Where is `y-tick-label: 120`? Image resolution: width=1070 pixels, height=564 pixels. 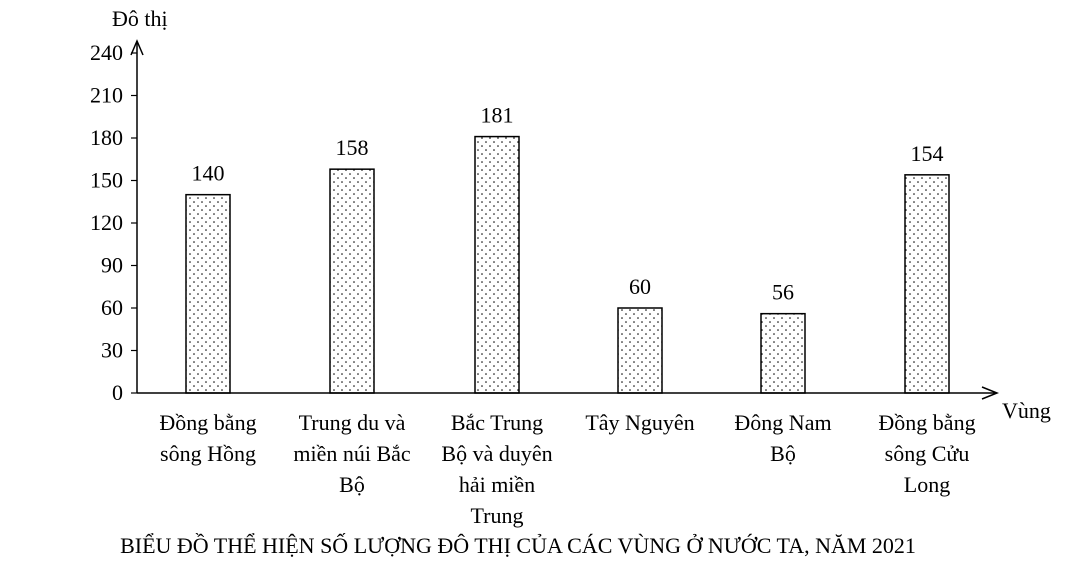
y-tick-label: 120 is located at coordinates (106, 222).